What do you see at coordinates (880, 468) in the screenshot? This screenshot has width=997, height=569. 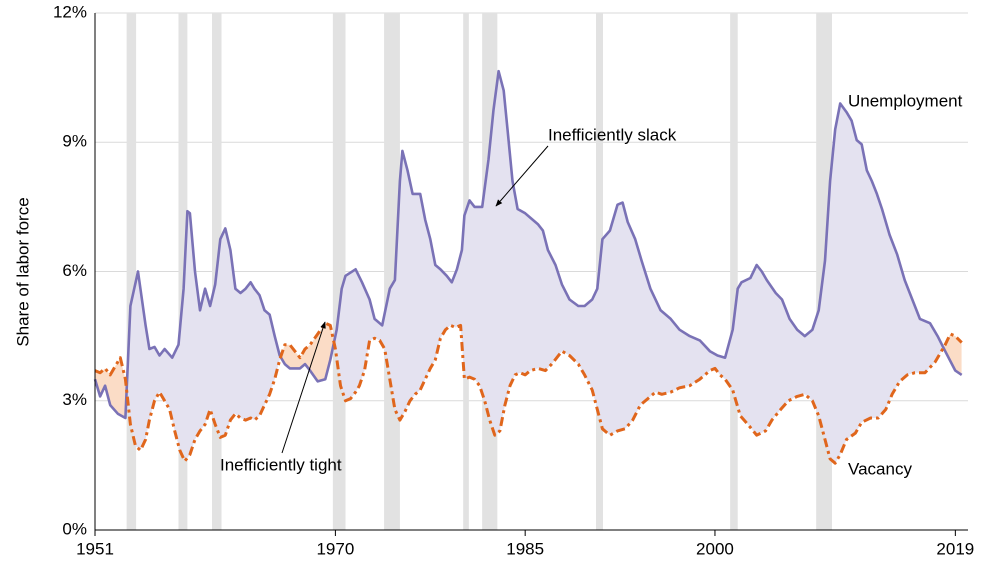 I see `series-label: Vacancy` at bounding box center [880, 468].